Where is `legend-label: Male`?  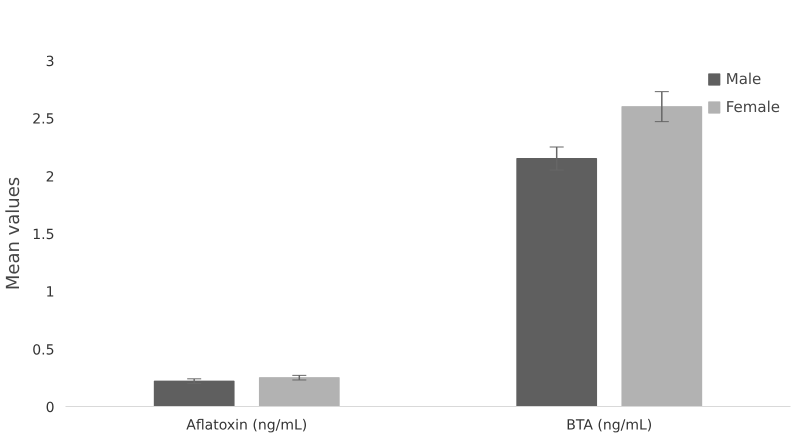
legend-label: Male is located at coordinates (744, 79).